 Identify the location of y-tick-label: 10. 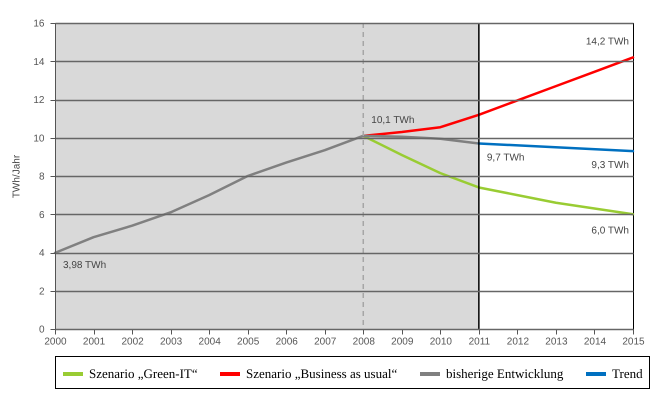
(39, 138).